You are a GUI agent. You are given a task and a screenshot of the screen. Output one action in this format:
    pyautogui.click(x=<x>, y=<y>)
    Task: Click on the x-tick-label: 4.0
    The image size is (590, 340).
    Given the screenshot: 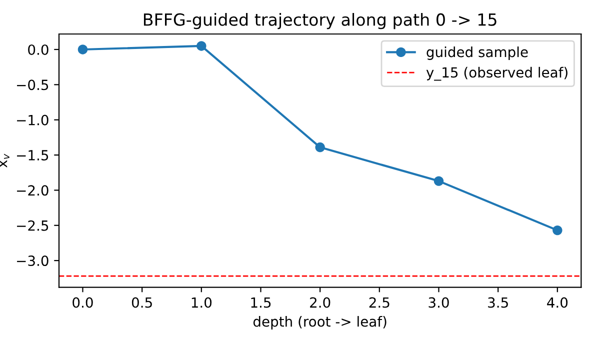 What is the action you would take?
    pyautogui.click(x=557, y=302)
    